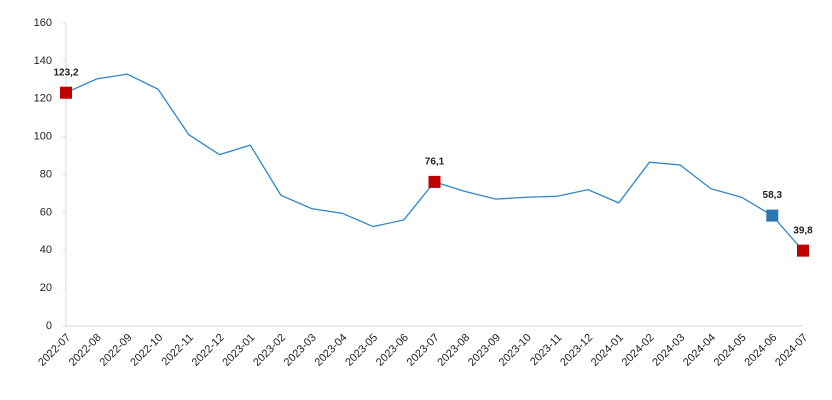  What do you see at coordinates (269, 350) in the screenshot?
I see `x-tick-label: 2023-02` at bounding box center [269, 350].